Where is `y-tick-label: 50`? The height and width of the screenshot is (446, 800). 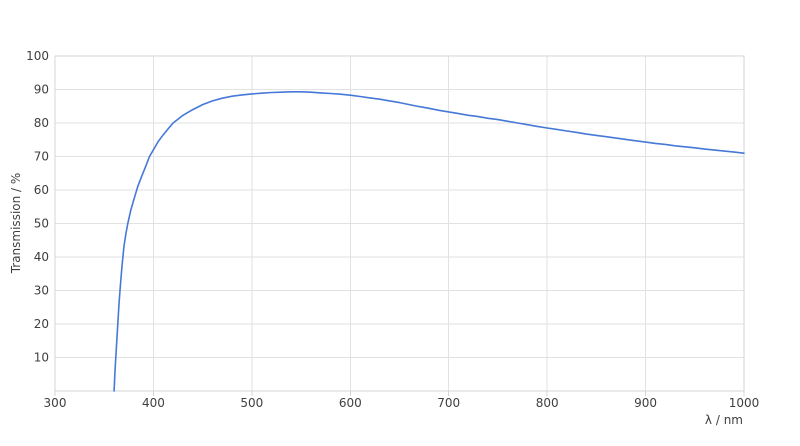
y-tick-label: 50 is located at coordinates (41, 224).